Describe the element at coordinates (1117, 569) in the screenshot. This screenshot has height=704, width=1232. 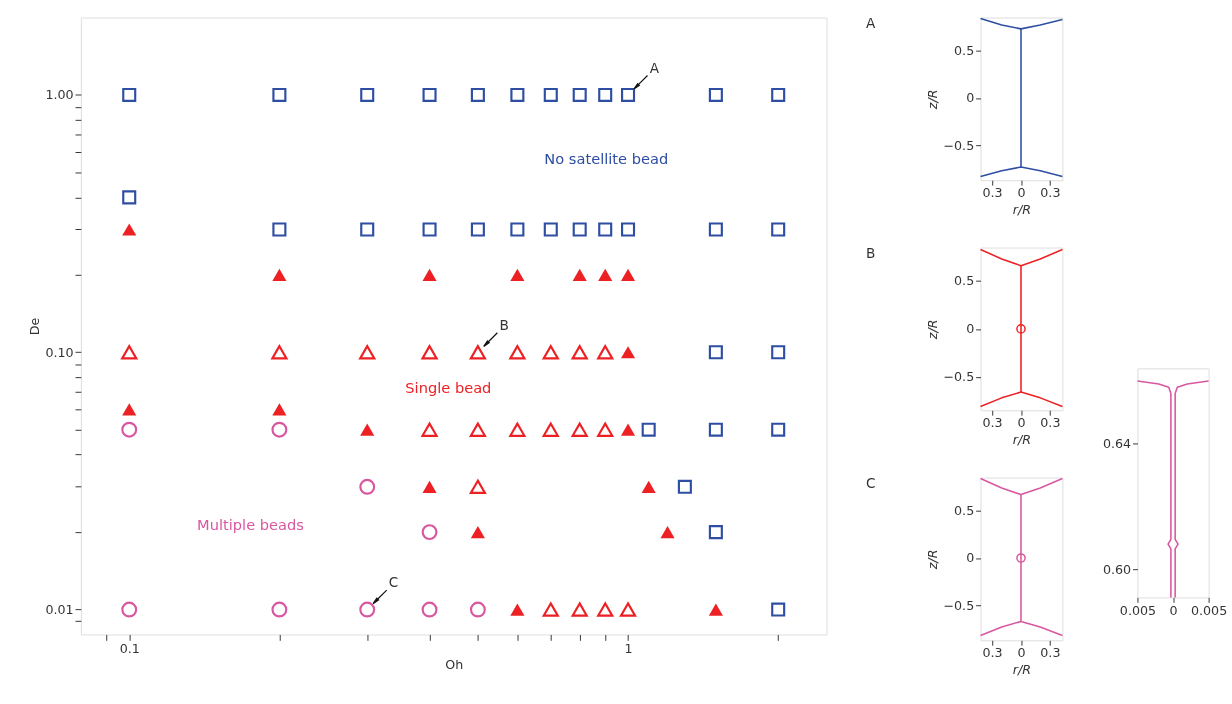
I see `y-tick-label: 0.60` at that location.